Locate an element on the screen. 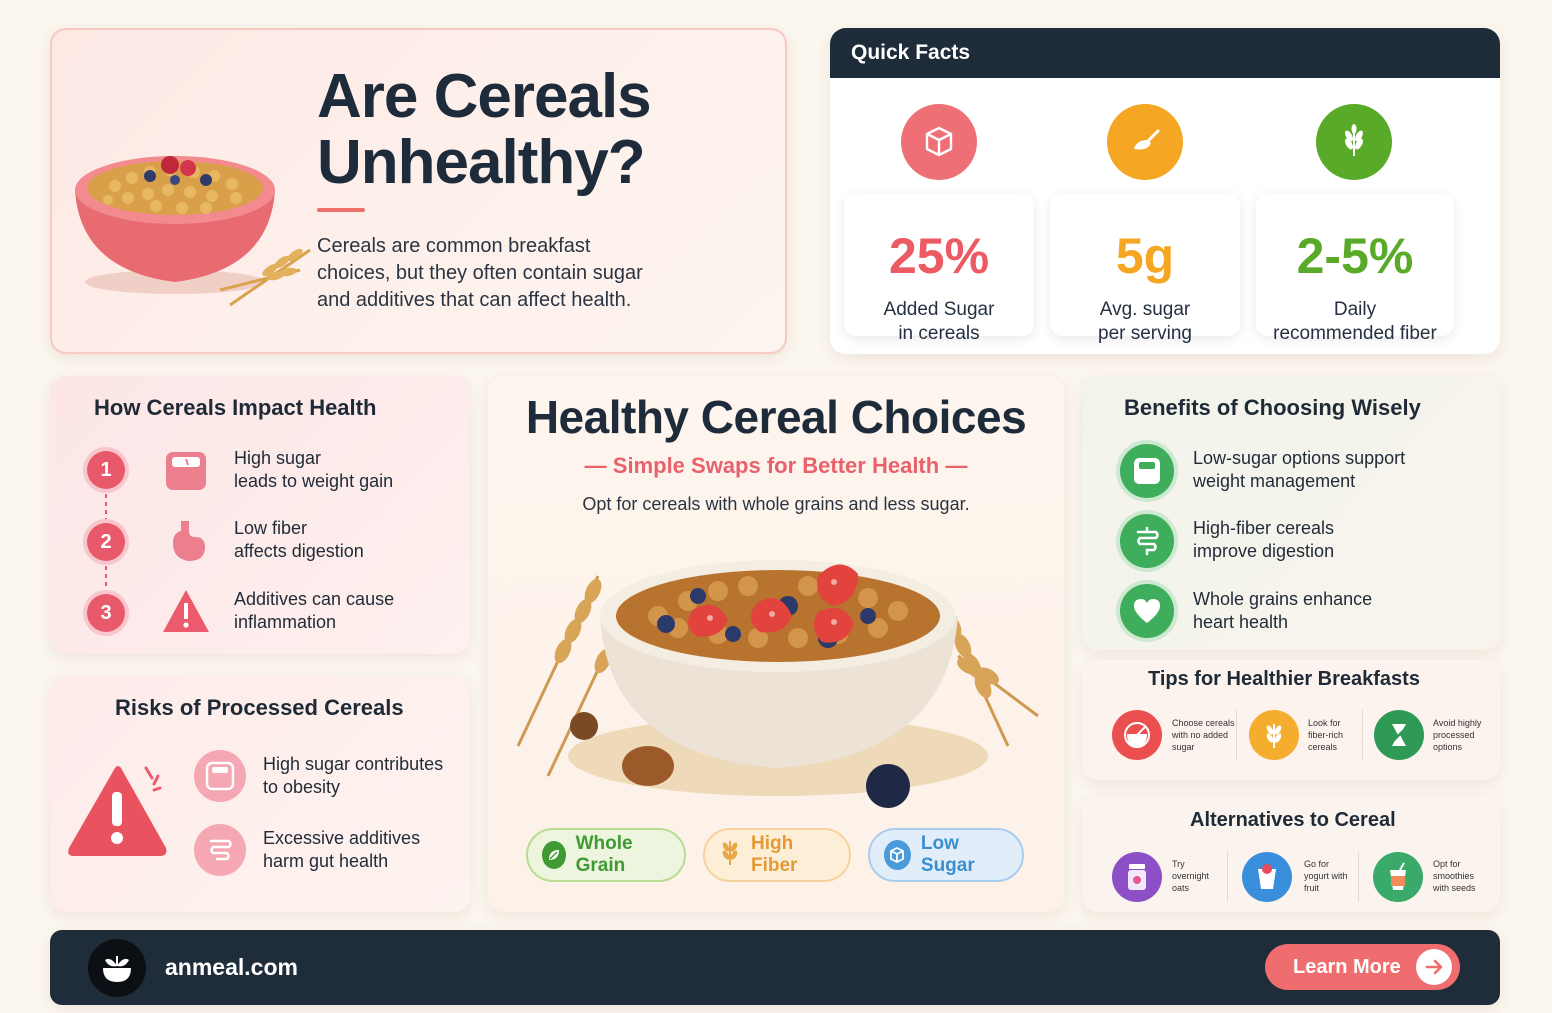  tip-item-3: Avoid highly processed options is located at coordinates (1457, 735).